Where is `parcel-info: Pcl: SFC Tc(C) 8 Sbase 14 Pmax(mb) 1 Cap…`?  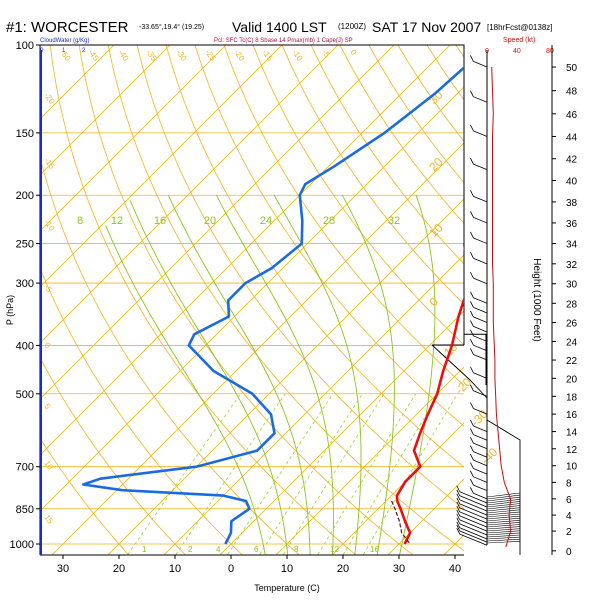
parcel-info: Pcl: SFC Tc(C) 8 Sbase 14 Pmax(mb) 1 Cap… is located at coordinates (283, 41).